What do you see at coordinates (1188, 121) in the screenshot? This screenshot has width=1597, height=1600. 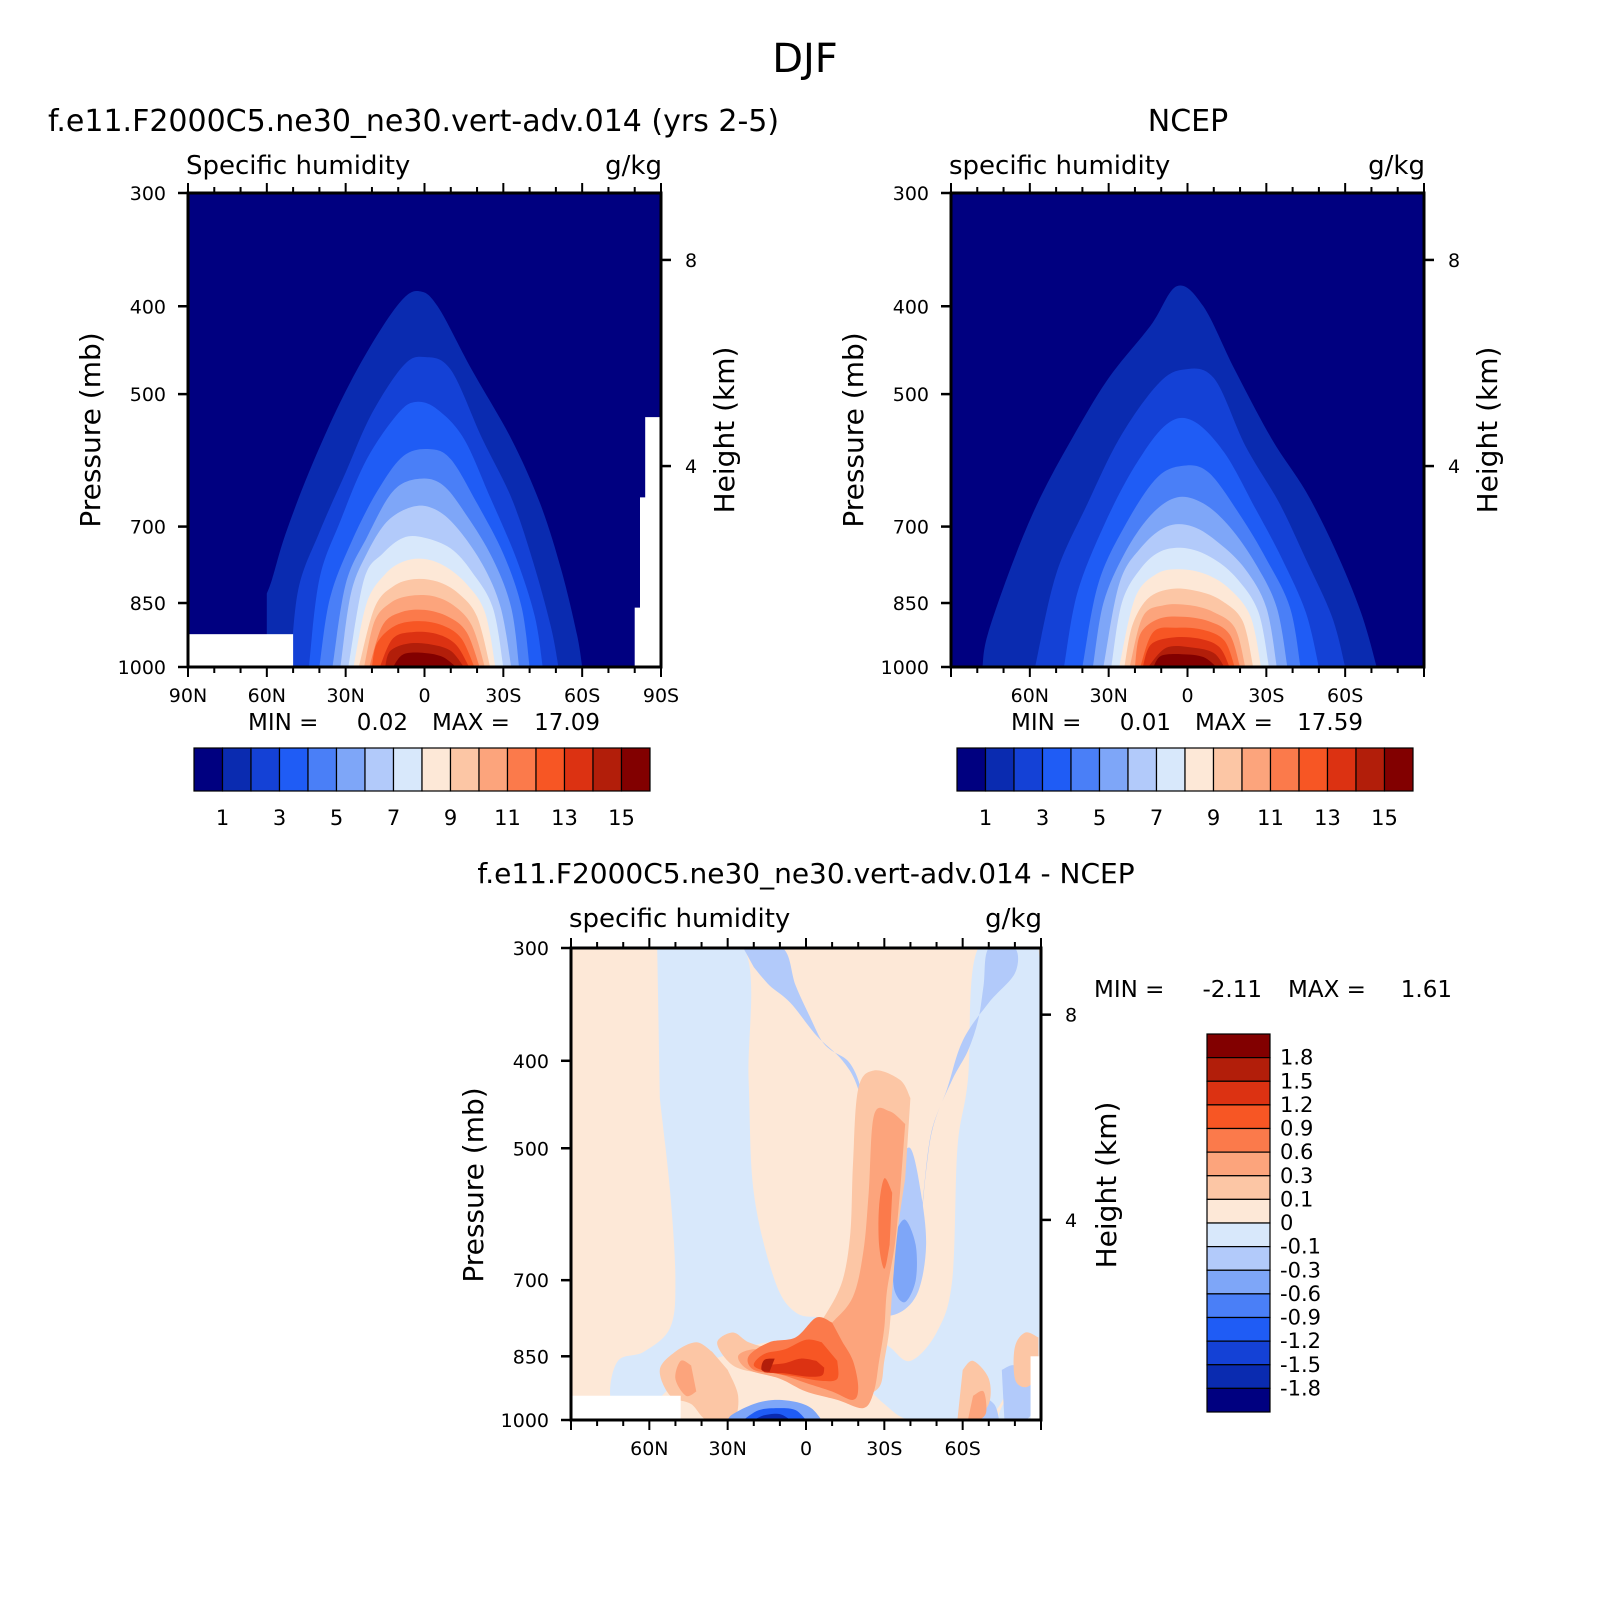 I see `panel-obs-header: NCEP` at bounding box center [1188, 121].